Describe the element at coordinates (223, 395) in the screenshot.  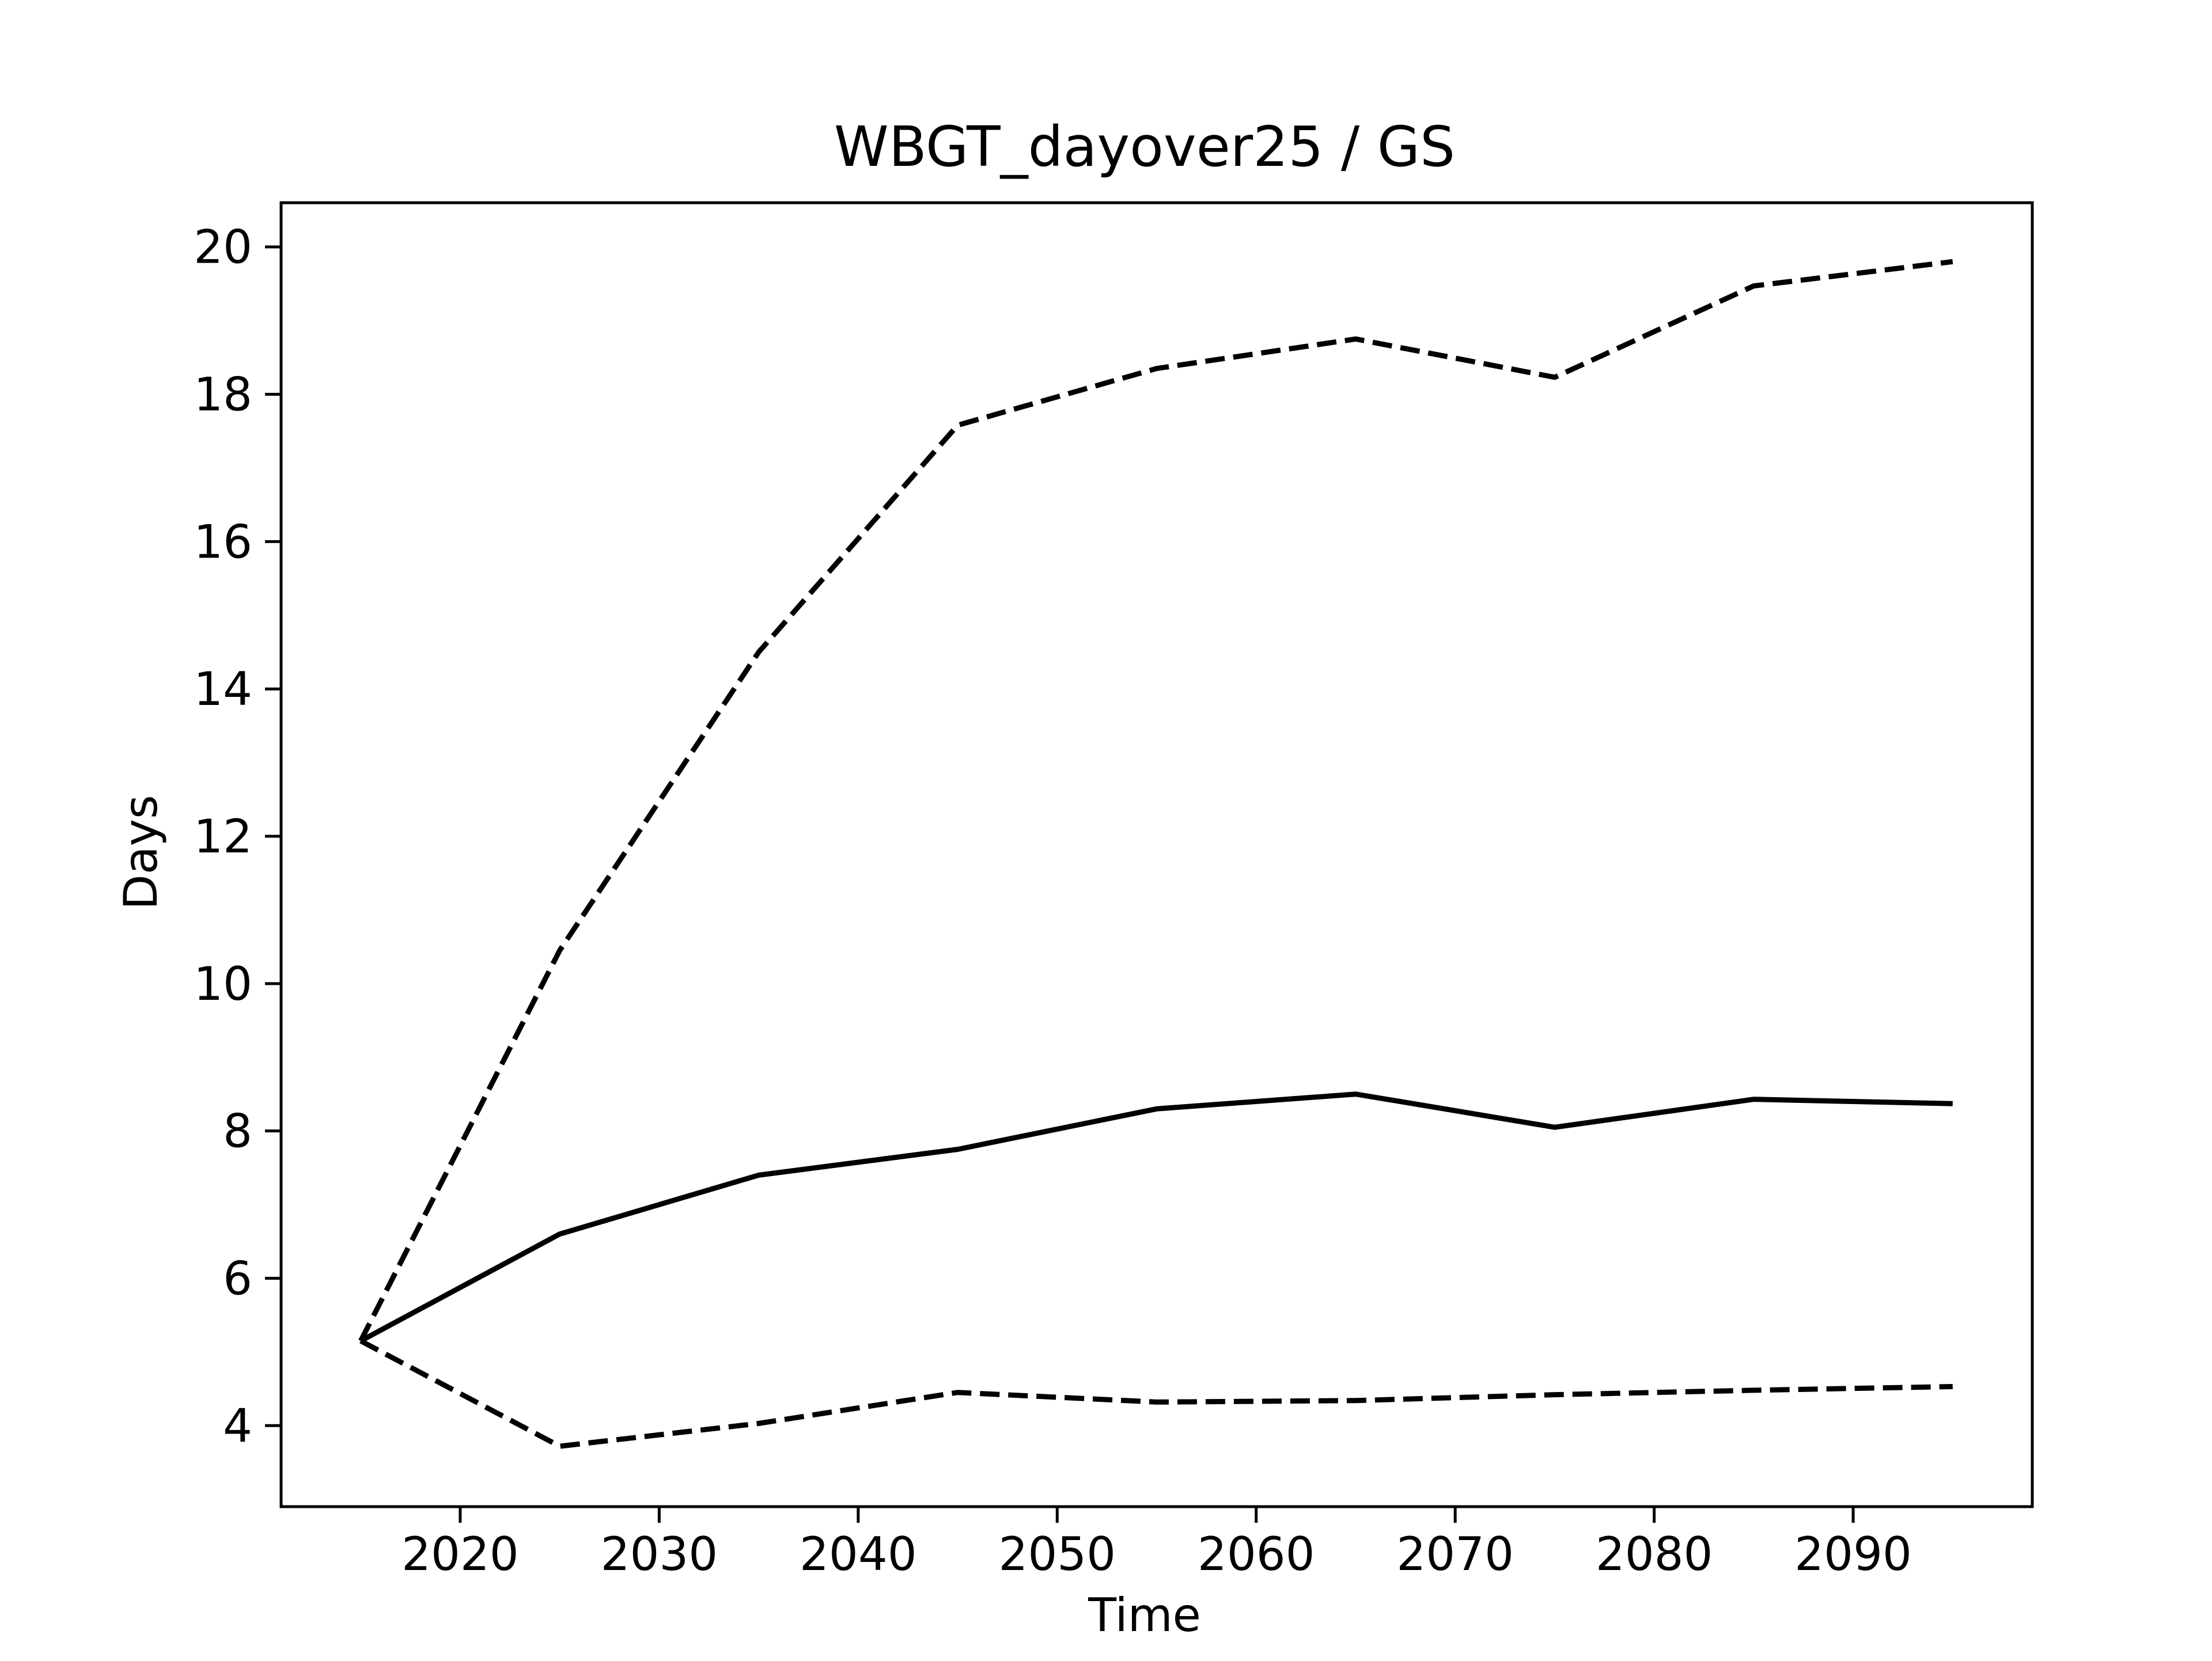
I see `y-tick-label-18: 18` at that location.